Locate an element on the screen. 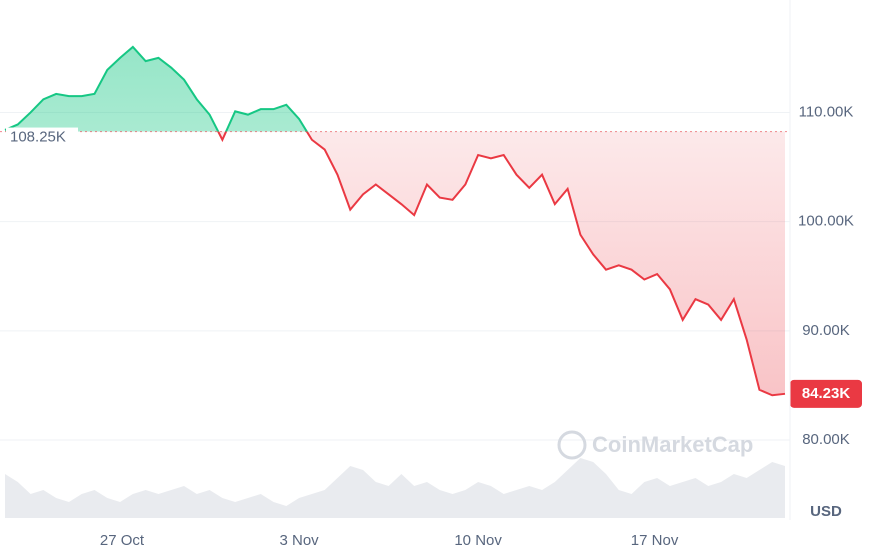 Image resolution: width=869 pixels, height=555 pixels. y-tick-label: 100.00K is located at coordinates (826, 221).